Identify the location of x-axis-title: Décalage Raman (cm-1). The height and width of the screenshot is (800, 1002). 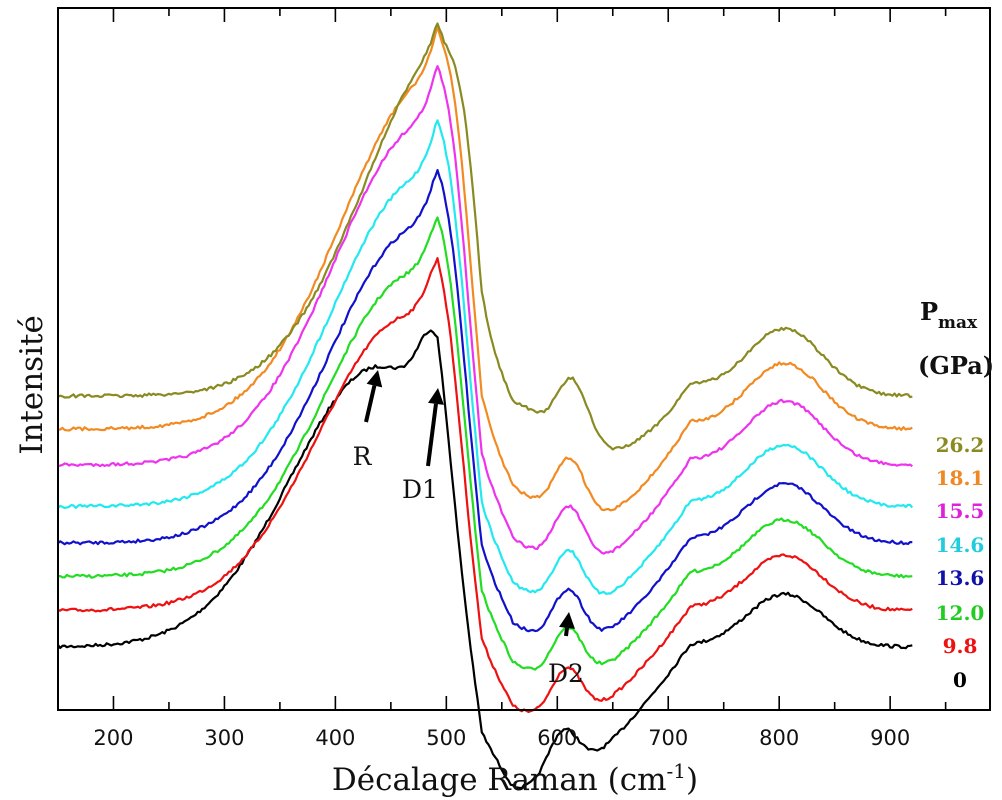
(515, 778).